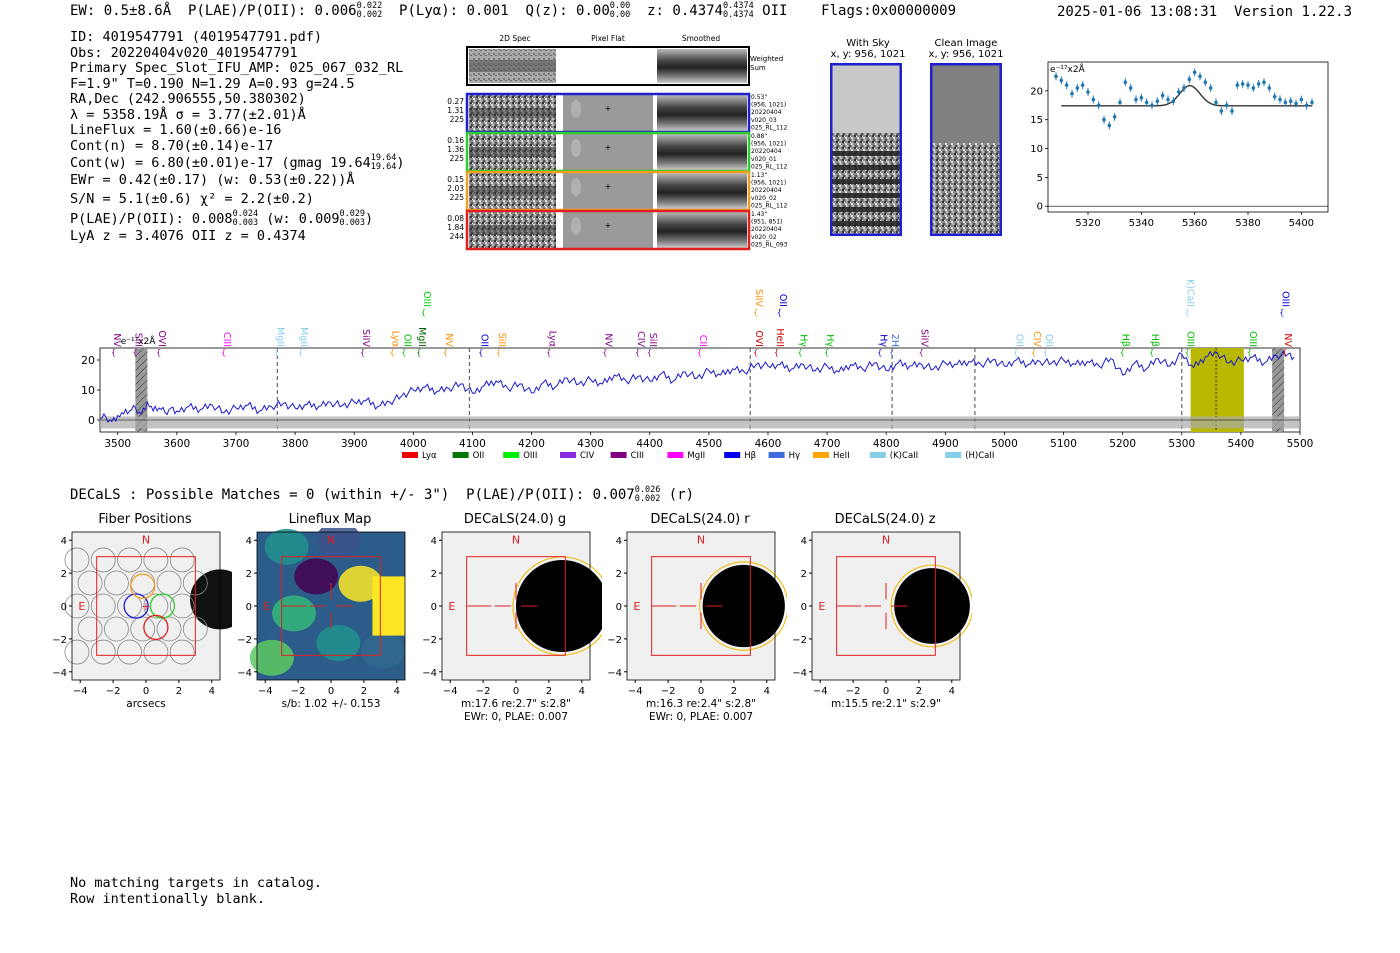 This screenshot has width=1400, height=953. What do you see at coordinates (397, 691) in the screenshot?
I see `panel-xtick-label: 4` at bounding box center [397, 691].